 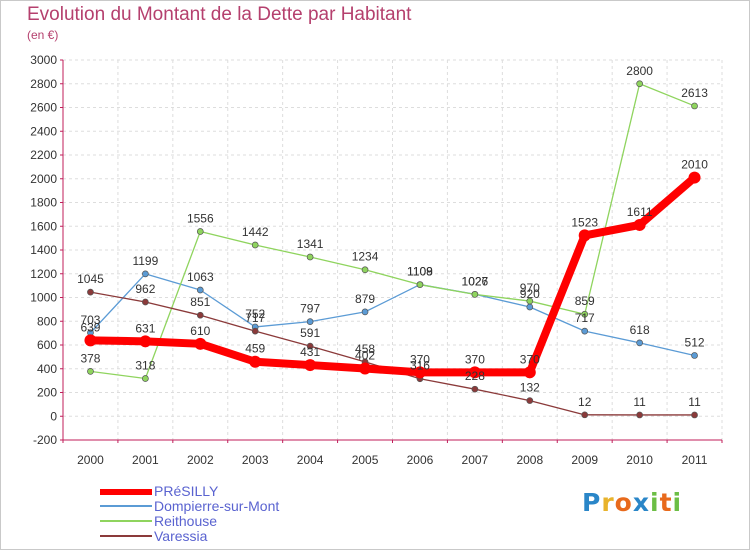 I want to click on x-tick-label: 2005, so click(x=365, y=460).